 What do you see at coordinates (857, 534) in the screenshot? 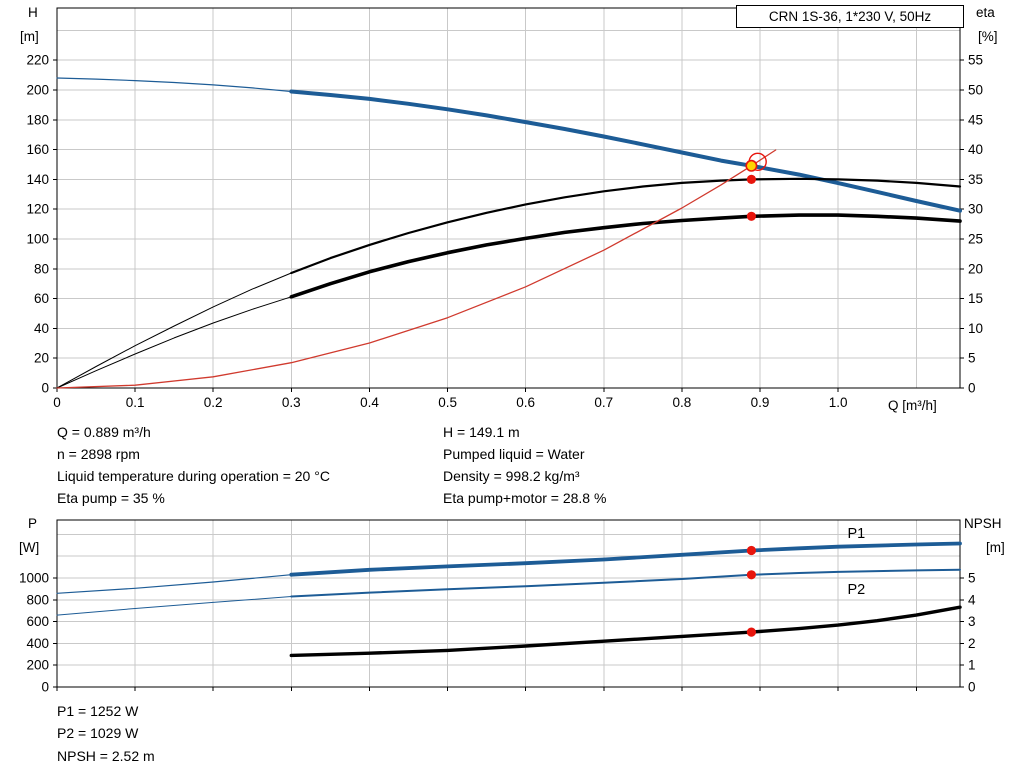
I see `curve-label-p1: P1` at bounding box center [857, 534].